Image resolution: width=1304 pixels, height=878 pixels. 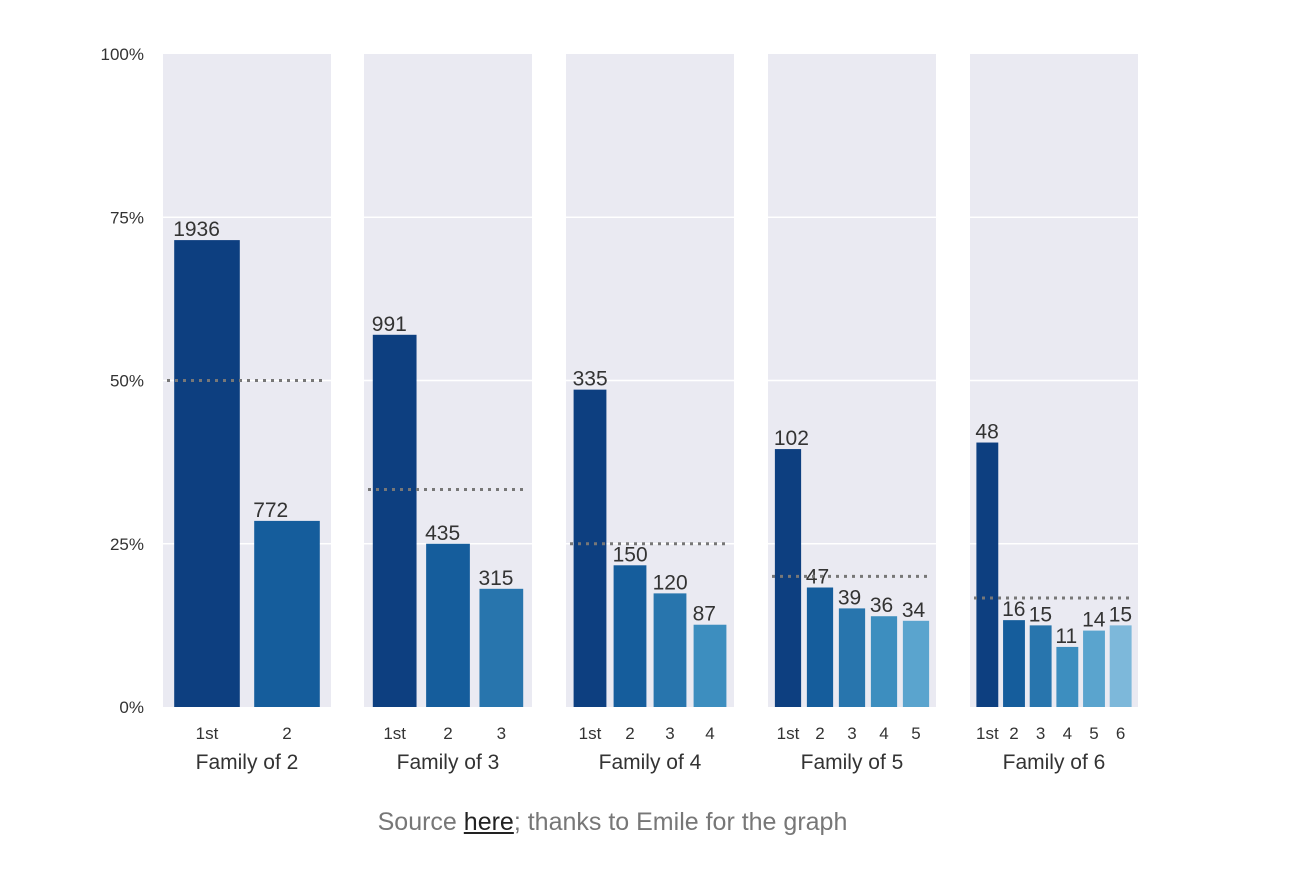 What do you see at coordinates (1013, 609) in the screenshot?
I see `bar-count-label: 16` at bounding box center [1013, 609].